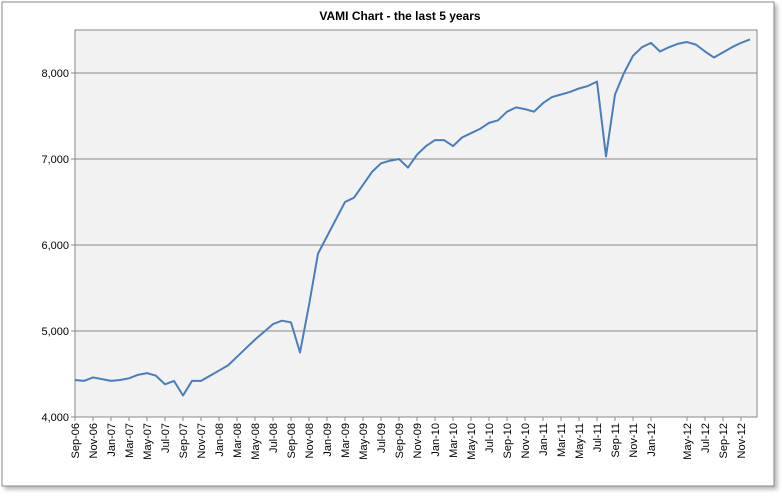  What do you see at coordinates (55, 332) in the screenshot?
I see `y-tick-label: 5,000` at bounding box center [55, 332].